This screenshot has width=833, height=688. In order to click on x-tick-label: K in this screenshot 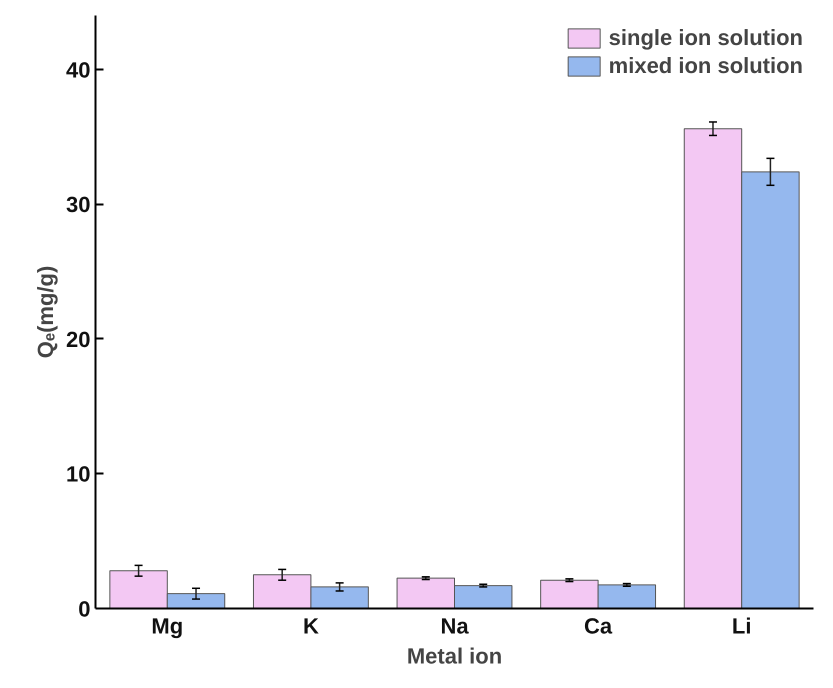, I will do `click(310, 626)`.